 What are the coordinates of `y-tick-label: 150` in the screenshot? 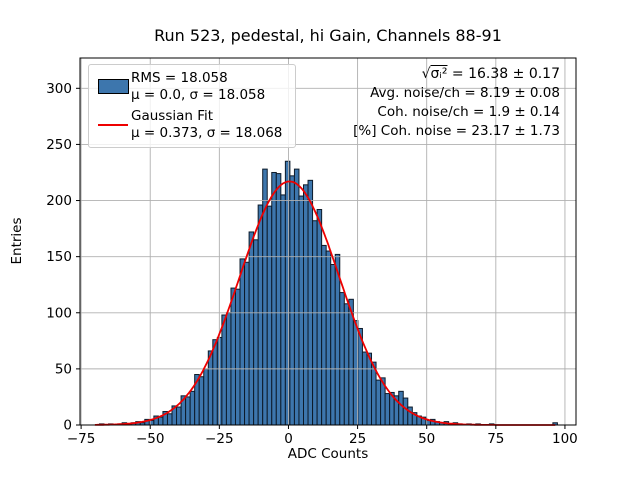 It's located at (59, 257).